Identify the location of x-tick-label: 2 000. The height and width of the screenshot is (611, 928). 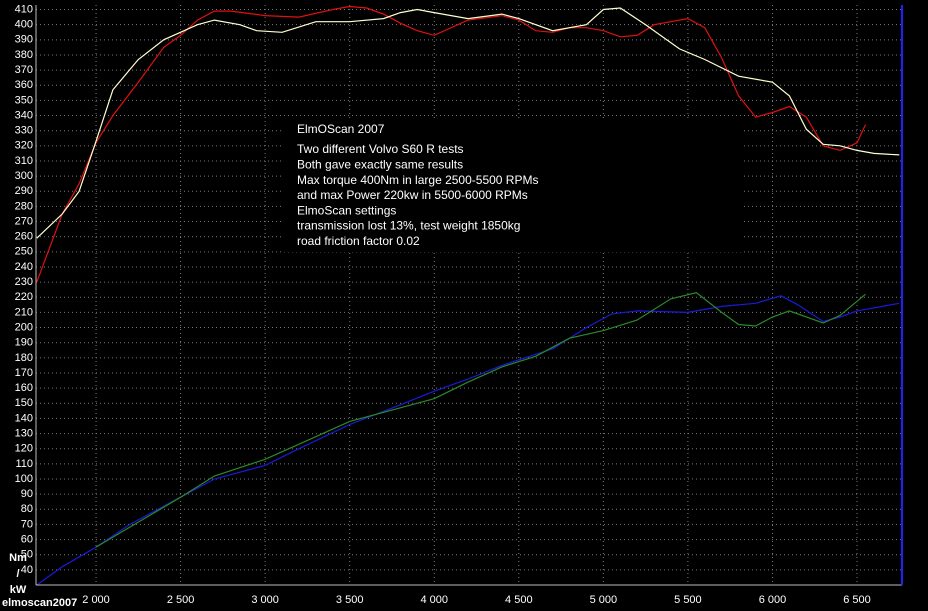
(96, 600).